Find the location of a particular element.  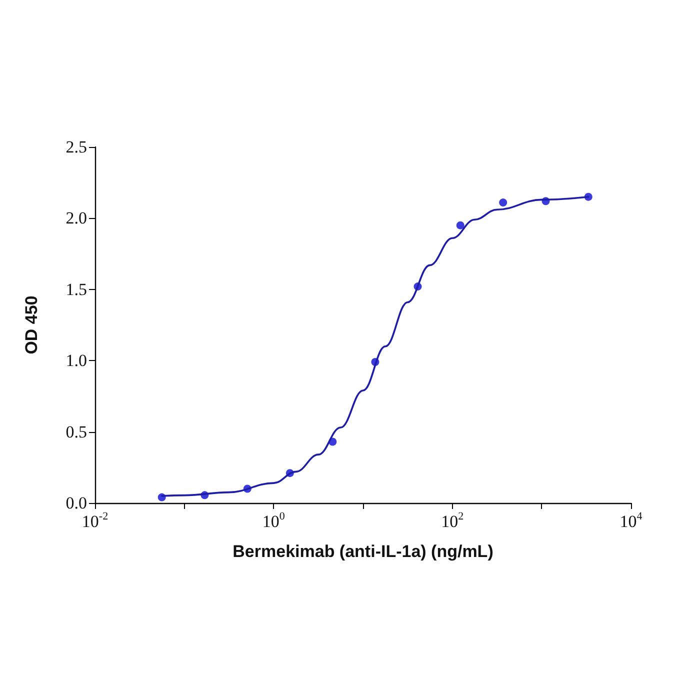

y-tick-label: 0.5 is located at coordinates (76, 432).